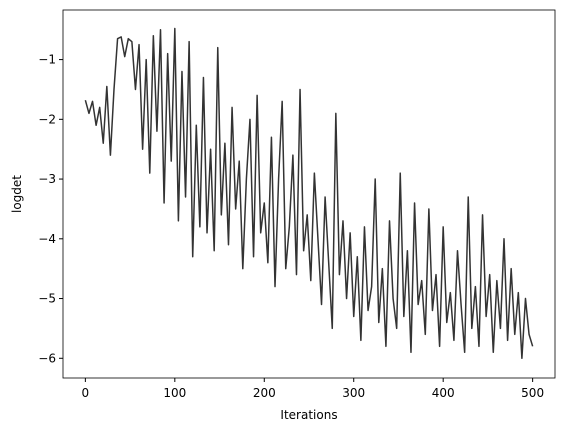 The width and height of the screenshot is (565, 432). Describe the element at coordinates (47, 60) in the screenshot. I see `y-tick-label: −1` at that location.